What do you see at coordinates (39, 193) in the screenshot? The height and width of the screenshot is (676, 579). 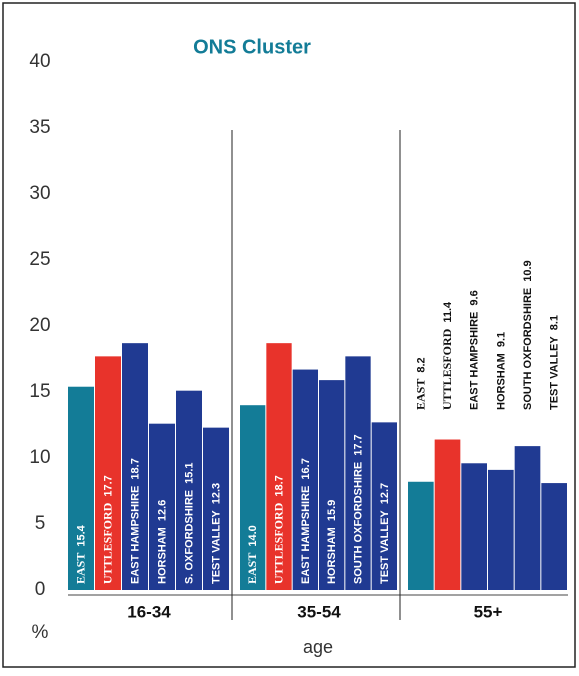 I see `y-tick-label: 30` at bounding box center [39, 193].